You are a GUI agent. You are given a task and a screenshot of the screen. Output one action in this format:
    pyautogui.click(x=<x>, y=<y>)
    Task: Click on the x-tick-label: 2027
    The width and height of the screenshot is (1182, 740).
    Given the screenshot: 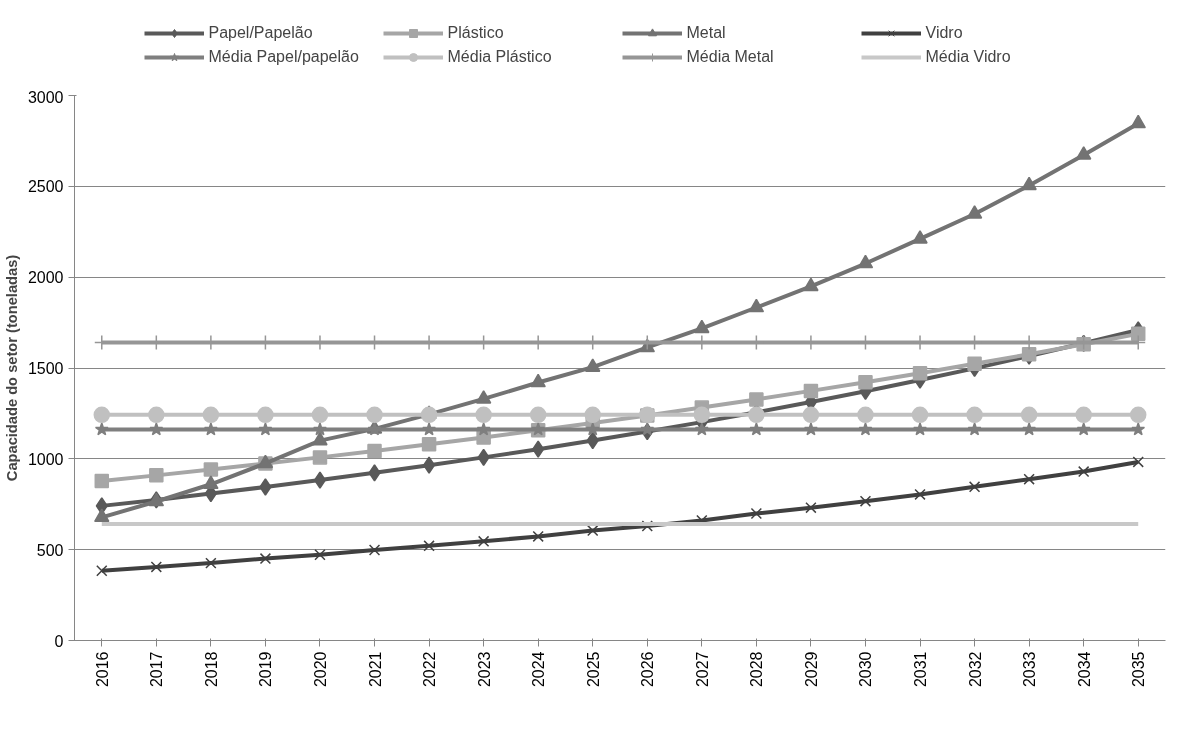 What is the action you would take?
    pyautogui.click(x=702, y=669)
    